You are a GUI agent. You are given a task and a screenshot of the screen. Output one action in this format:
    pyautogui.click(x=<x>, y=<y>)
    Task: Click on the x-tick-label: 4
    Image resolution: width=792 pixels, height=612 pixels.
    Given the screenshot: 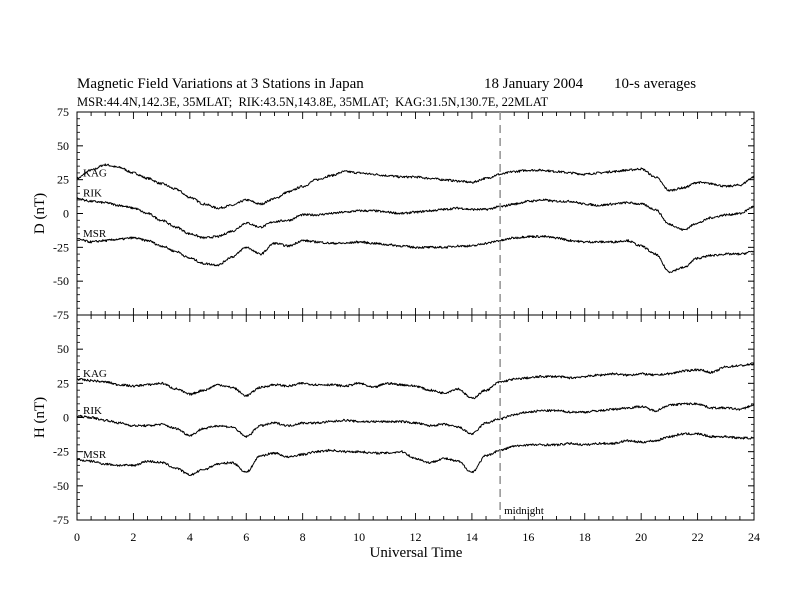 What is the action you would take?
    pyautogui.click(x=190, y=537)
    